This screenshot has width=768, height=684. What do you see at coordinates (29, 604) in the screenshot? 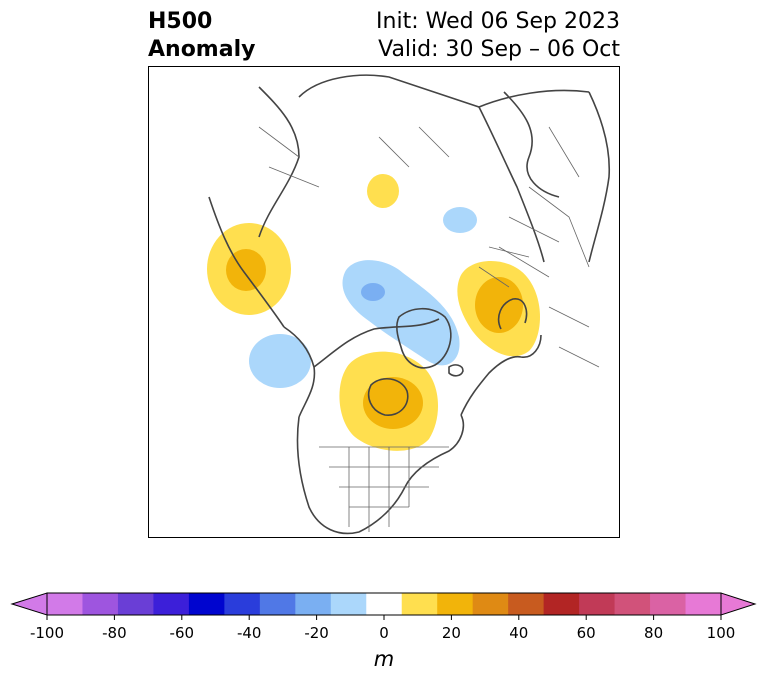
I see `colorbar-extend-min` at bounding box center [29, 604].